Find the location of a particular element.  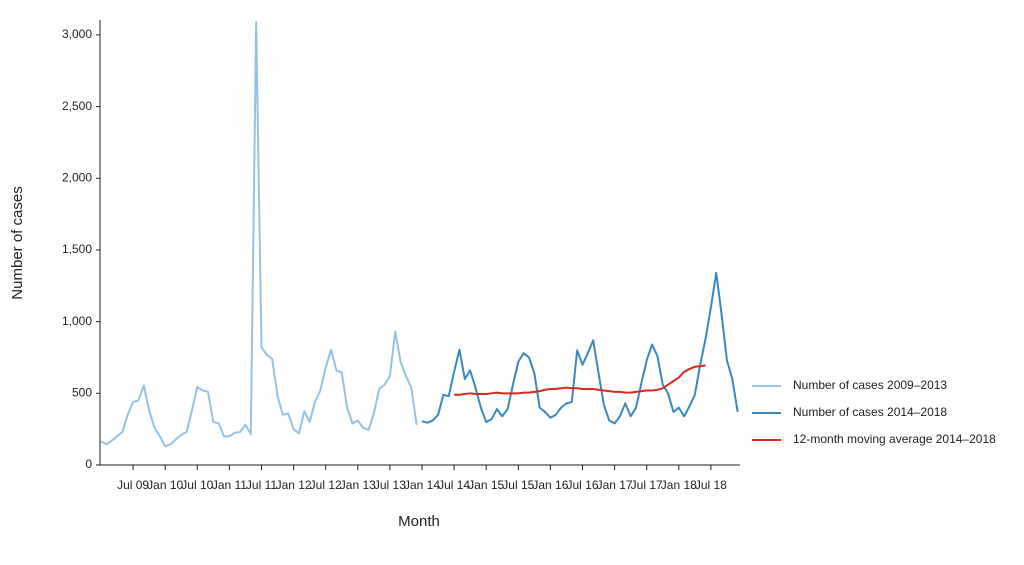

x-tick-label: Jan 10 is located at coordinates (165, 485).